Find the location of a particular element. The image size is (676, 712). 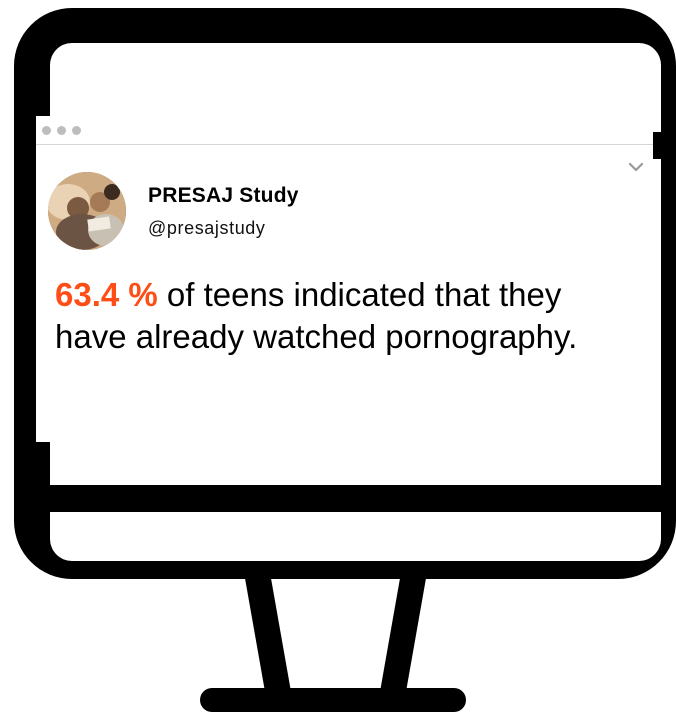

chevron-down-icon is located at coordinates (636, 167).